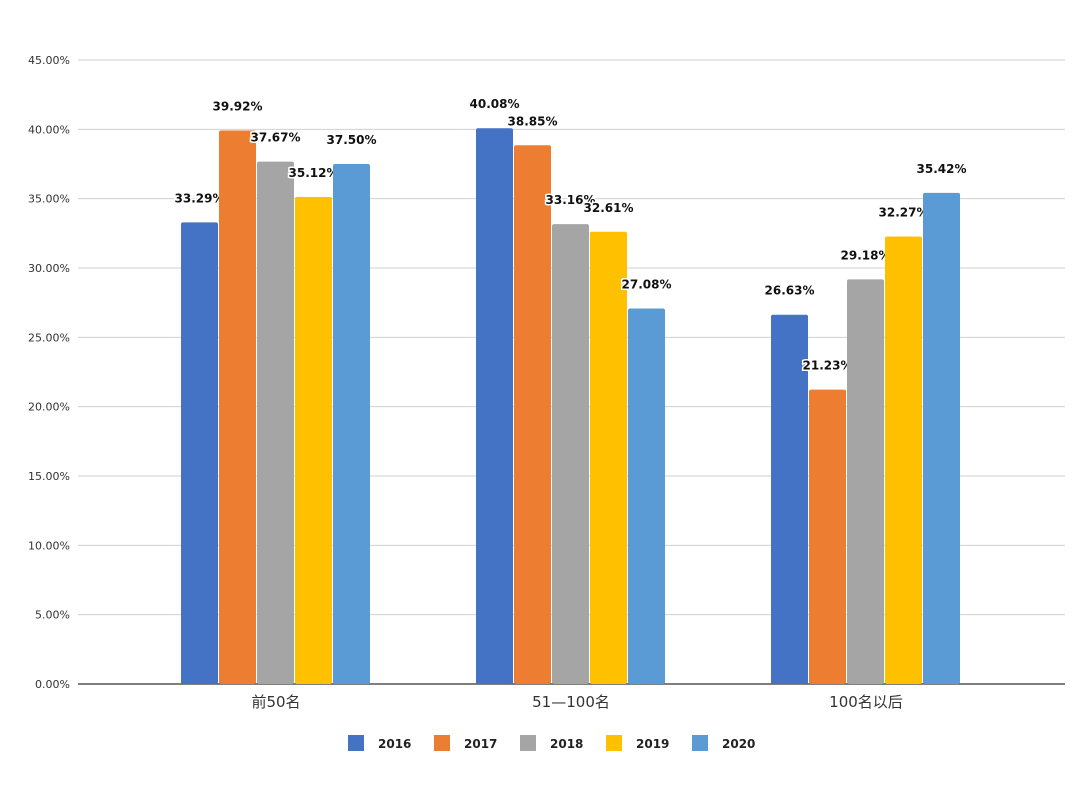 This screenshot has height=789, width=1080. What do you see at coordinates (356, 743) in the screenshot?
I see `legend-swatch-2016` at bounding box center [356, 743].